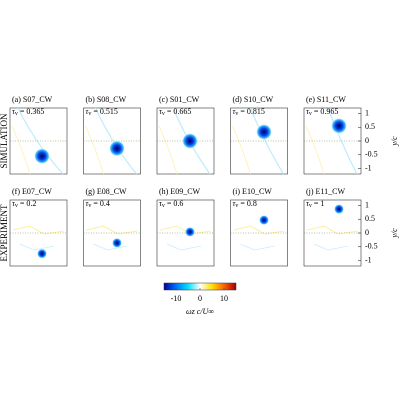 The width and height of the screenshot is (400, 405). Describe the element at coordinates (224, 298) in the screenshot. I see `colorbar-tick-label: 10` at that location.